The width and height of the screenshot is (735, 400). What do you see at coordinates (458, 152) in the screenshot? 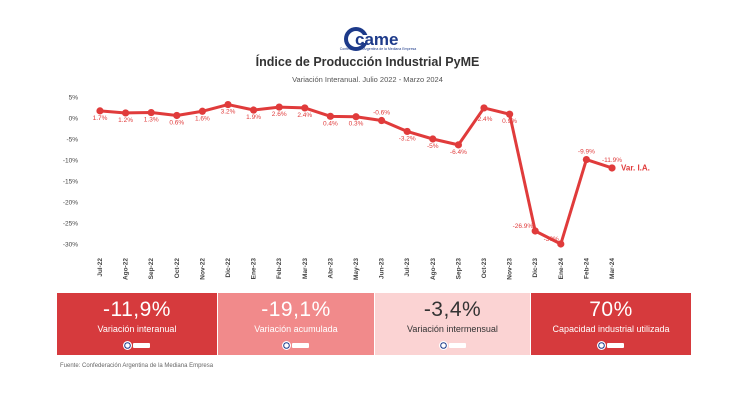
I see `data-label: -6.4%` at bounding box center [458, 152].